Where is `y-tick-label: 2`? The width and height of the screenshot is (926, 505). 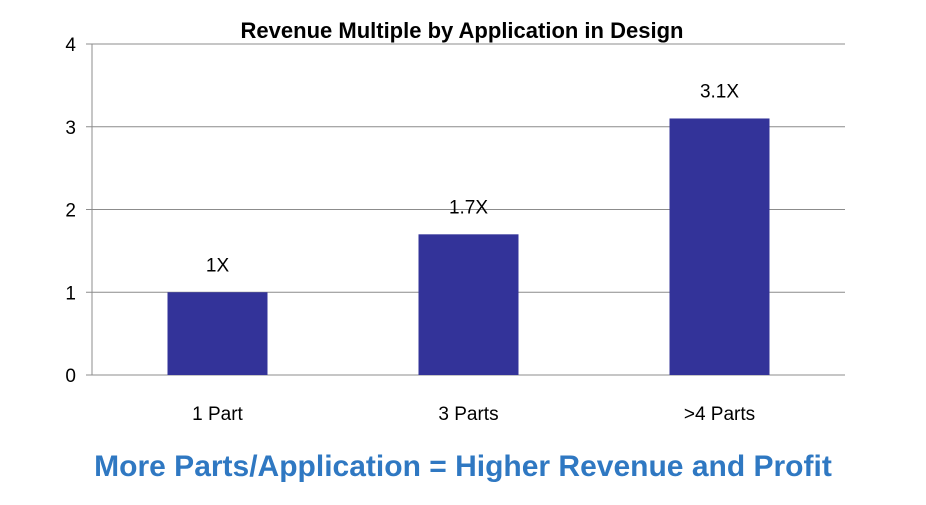 y-tick-label: 2 is located at coordinates (70, 211).